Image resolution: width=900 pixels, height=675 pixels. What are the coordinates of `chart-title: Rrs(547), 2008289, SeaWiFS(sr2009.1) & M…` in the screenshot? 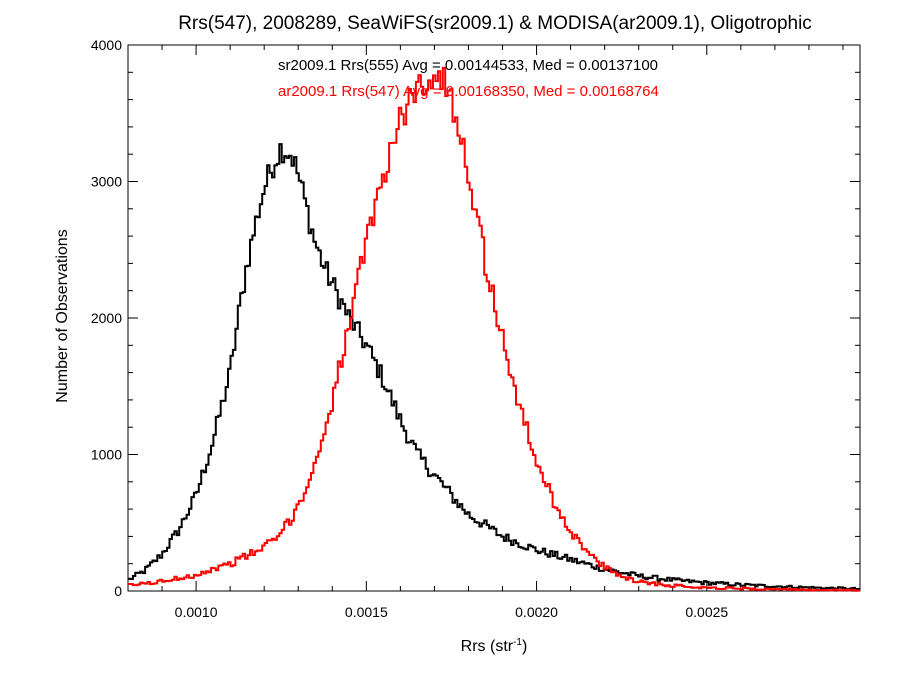 It's located at (495, 23).